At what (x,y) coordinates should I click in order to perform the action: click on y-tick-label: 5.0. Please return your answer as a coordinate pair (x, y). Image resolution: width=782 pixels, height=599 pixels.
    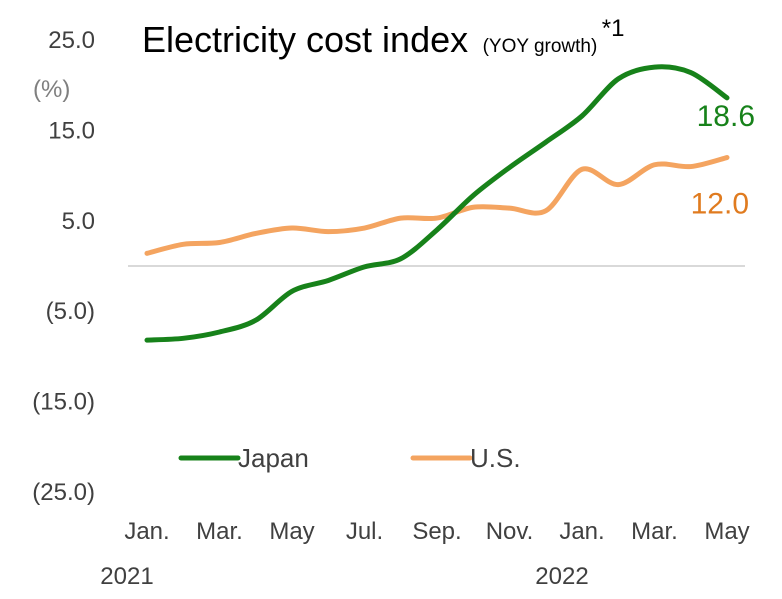
    Looking at the image, I should click on (78, 221).